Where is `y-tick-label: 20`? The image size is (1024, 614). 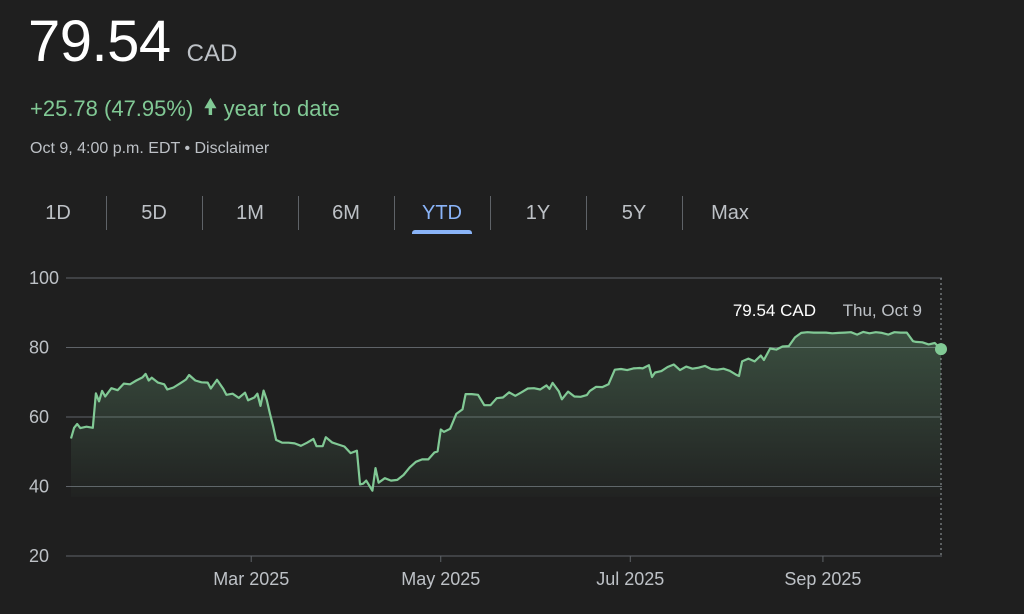 y-tick-label: 20 is located at coordinates (39, 556).